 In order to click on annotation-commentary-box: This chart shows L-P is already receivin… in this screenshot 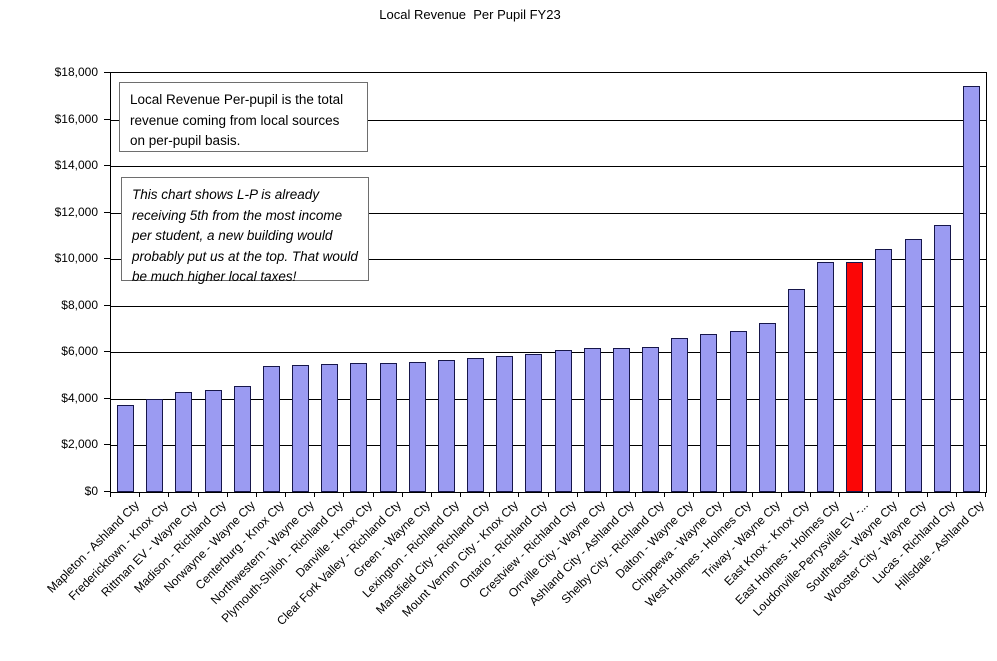, I will do `click(245, 230)`.